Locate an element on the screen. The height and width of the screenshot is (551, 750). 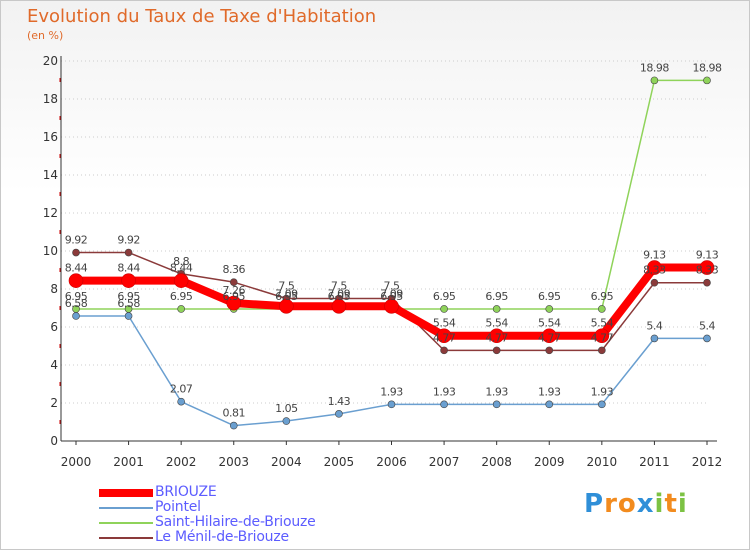
y-tick-label: 16 is located at coordinates (50, 137).